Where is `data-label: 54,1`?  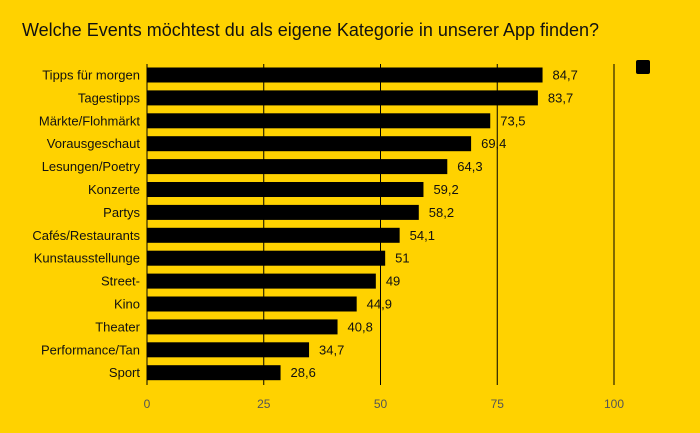
data-label: 54,1 is located at coordinates (422, 235).